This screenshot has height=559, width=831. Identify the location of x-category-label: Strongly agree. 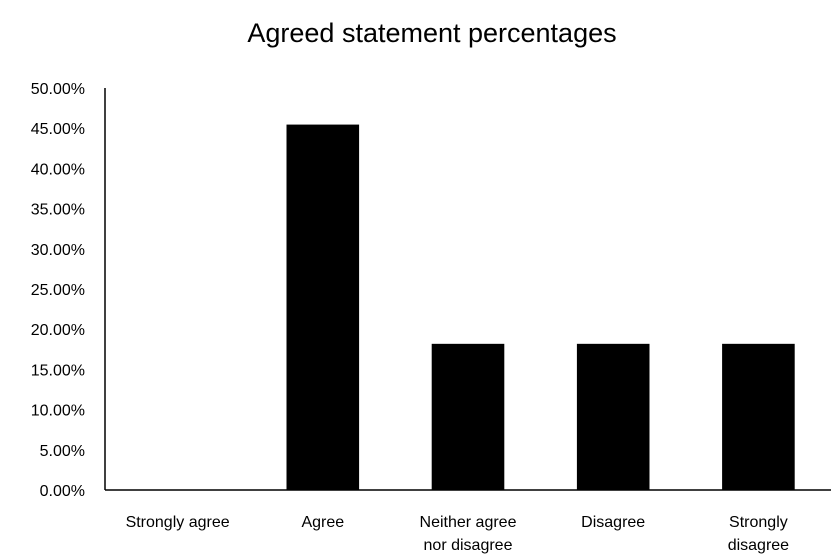
(178, 522).